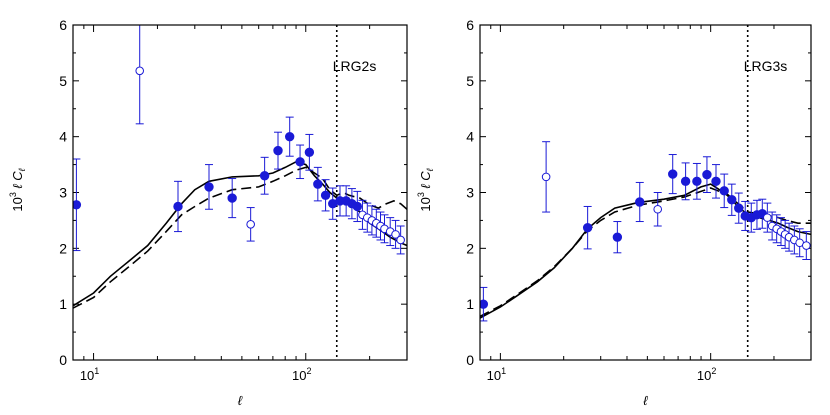  What do you see at coordinates (766, 66) in the screenshot?
I see `panel-annotation: LRG3s` at bounding box center [766, 66].